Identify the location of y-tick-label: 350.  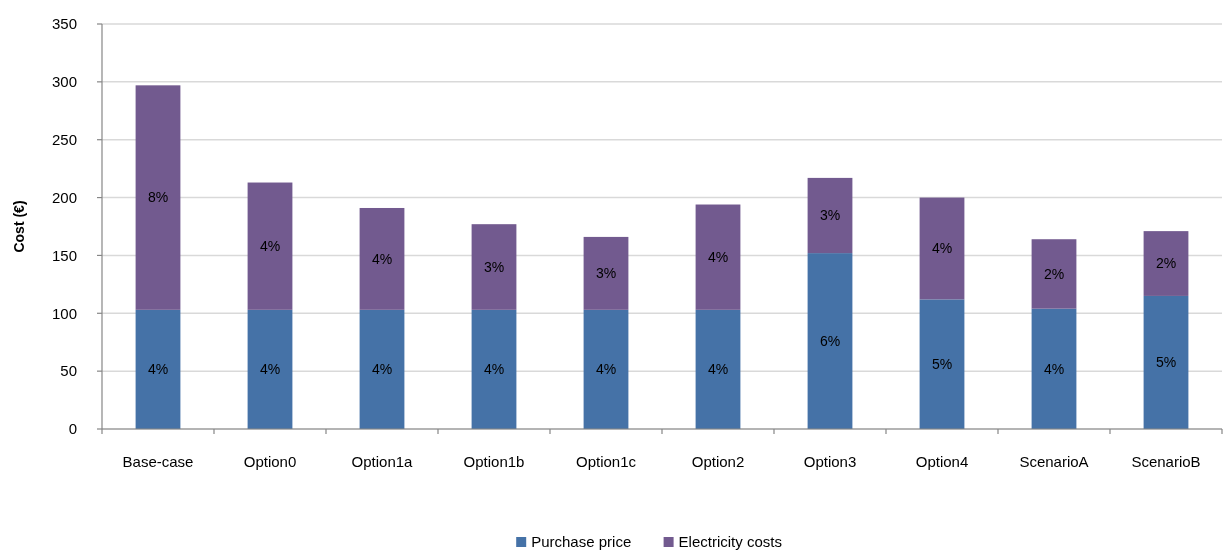
(64, 24).